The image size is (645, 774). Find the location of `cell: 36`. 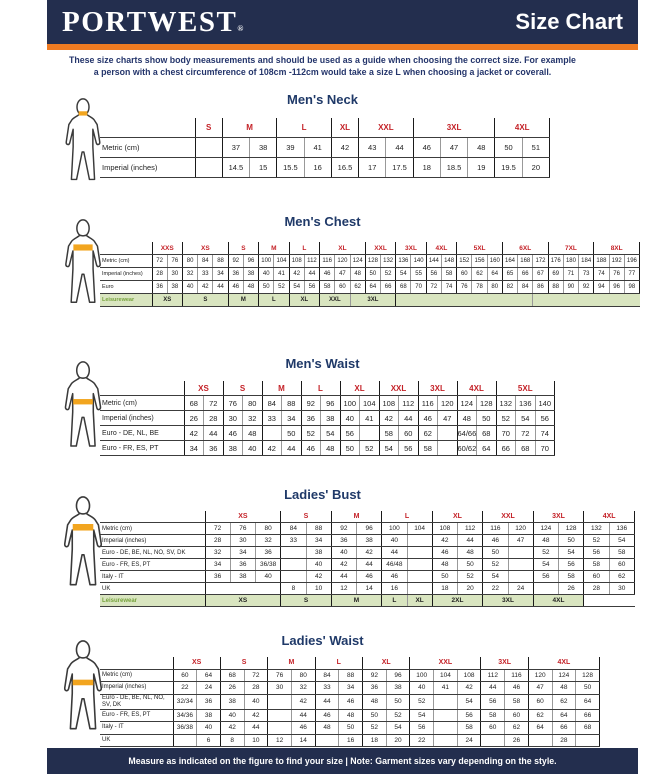

cell: 36 is located at coordinates (310, 418).